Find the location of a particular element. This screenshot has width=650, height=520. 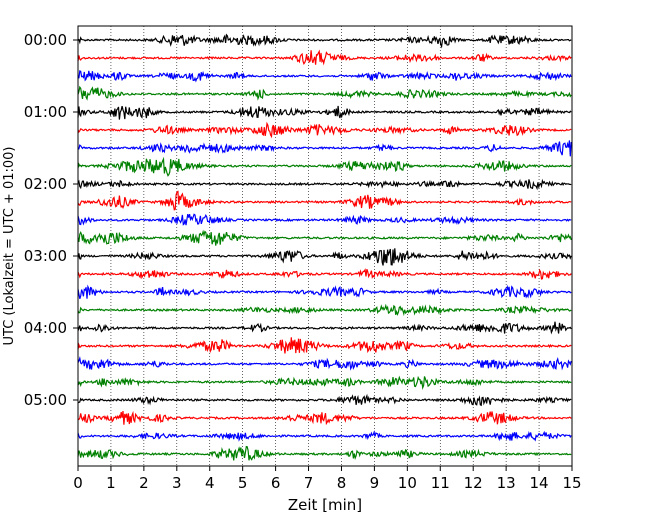

x-tick-label: 13 is located at coordinates (506, 483).